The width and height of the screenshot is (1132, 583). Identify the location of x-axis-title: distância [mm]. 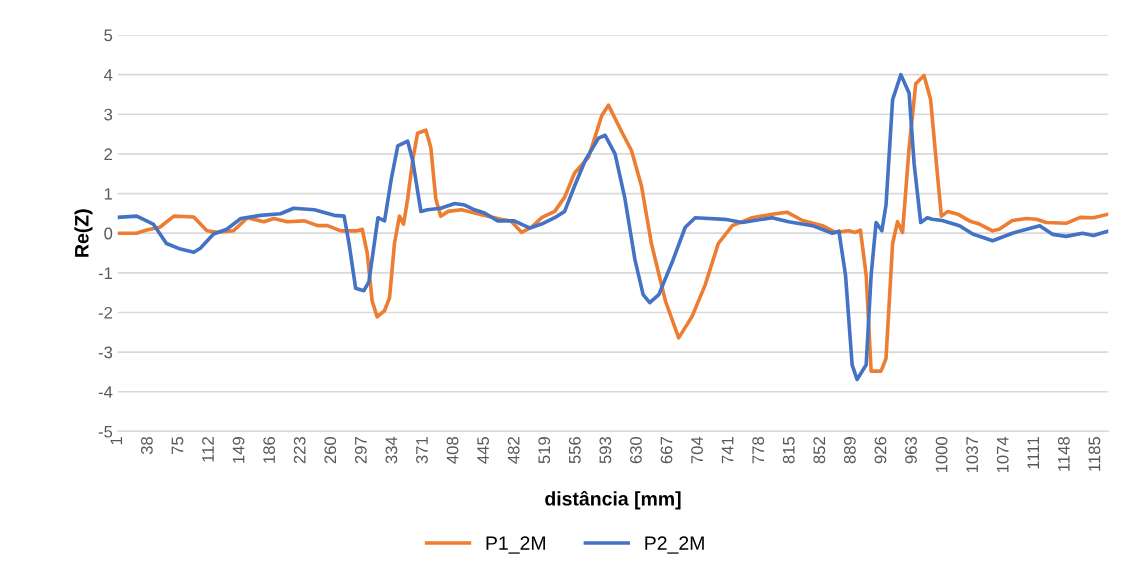
(613, 500).